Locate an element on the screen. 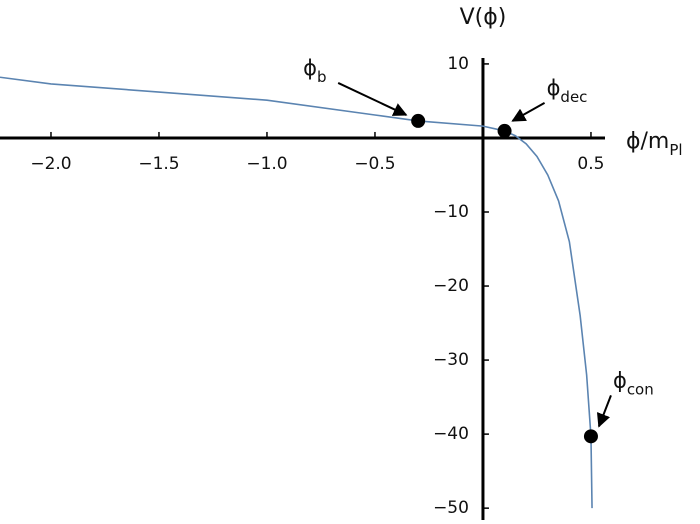 This screenshot has width=700, height=524. point-label-sub: dec is located at coordinates (573, 96).